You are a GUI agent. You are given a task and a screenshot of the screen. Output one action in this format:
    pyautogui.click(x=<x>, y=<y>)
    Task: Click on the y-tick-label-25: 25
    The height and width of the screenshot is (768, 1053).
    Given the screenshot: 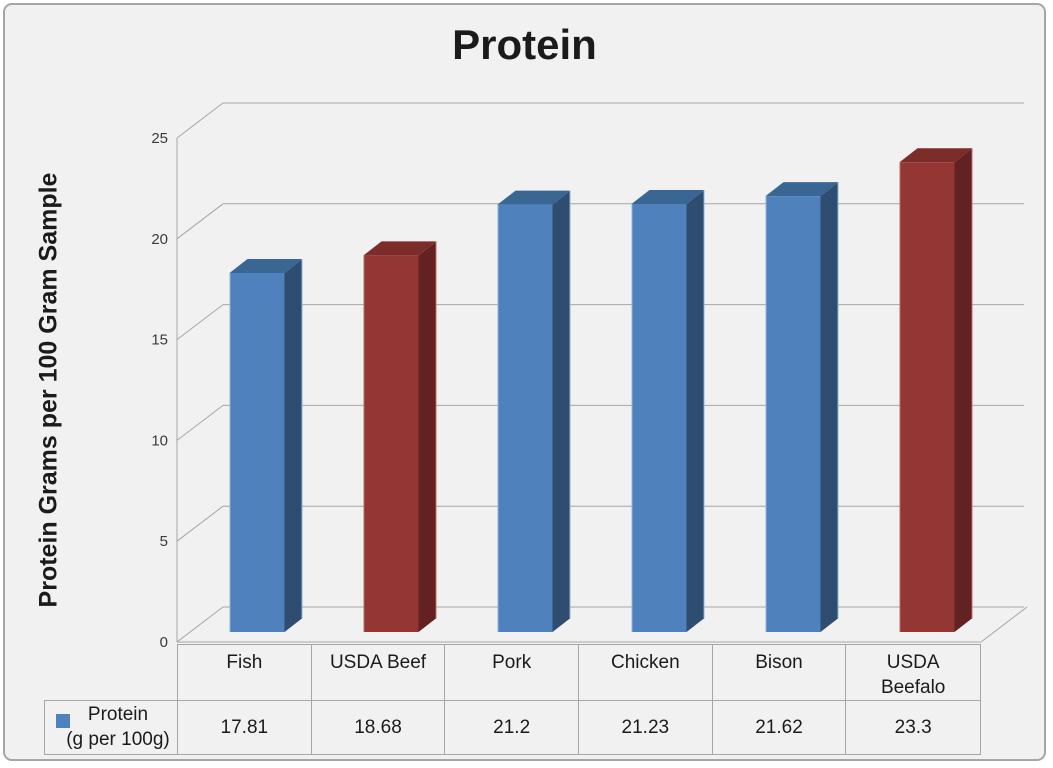 What is the action you would take?
    pyautogui.click(x=159, y=138)
    